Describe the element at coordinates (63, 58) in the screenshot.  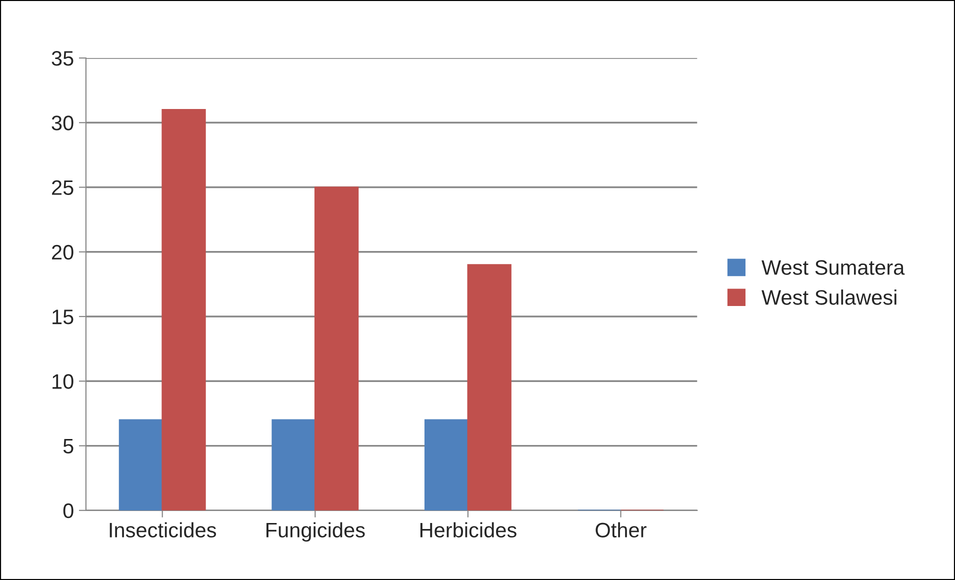
I see `y-tick-label: 35` at that location.